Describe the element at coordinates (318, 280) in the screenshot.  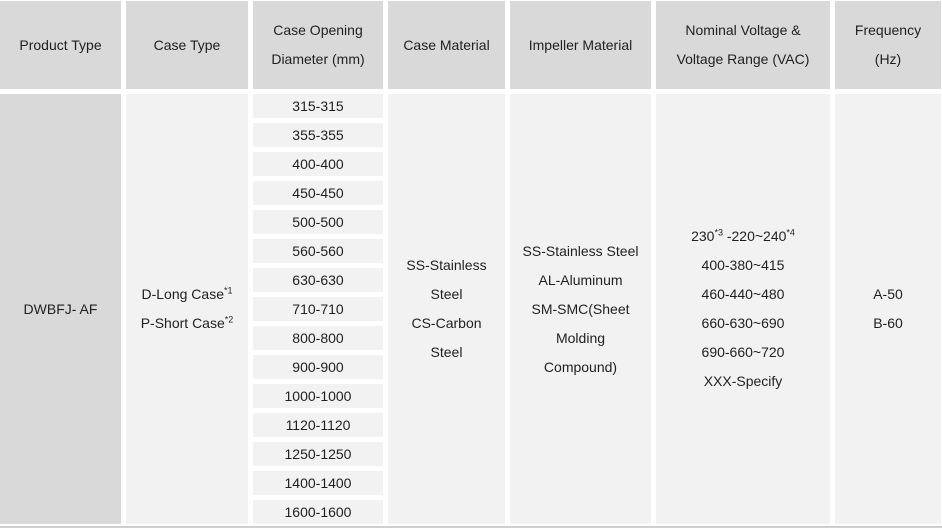
I see `diameter-row: 630-630` at that location.